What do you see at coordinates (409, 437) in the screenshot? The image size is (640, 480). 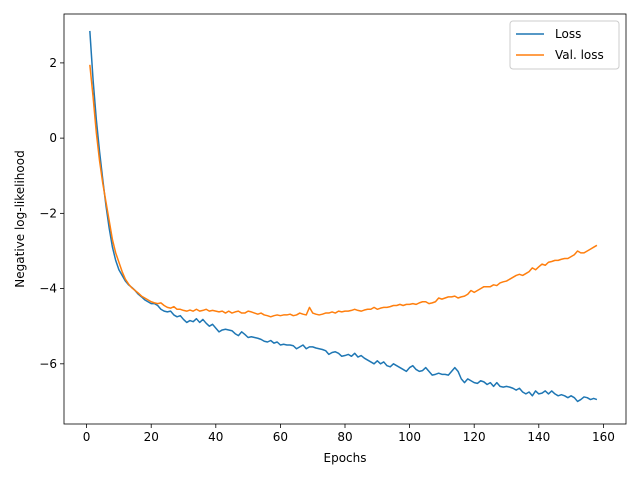 I see `x-tick-label: 100` at bounding box center [409, 437].